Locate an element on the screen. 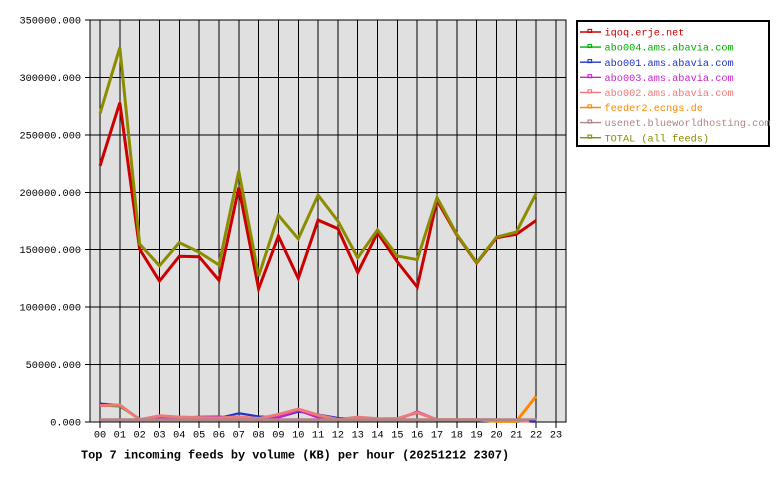 The height and width of the screenshot is (485, 780). svg-text: 250000.000 is located at coordinates (50, 136).